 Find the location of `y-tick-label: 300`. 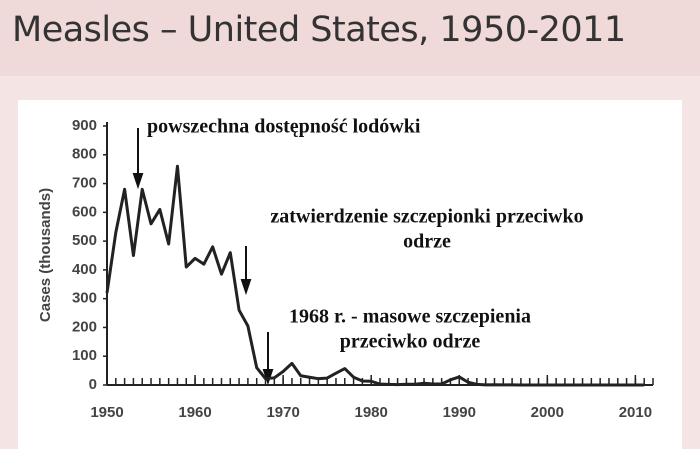

y-tick-label: 300 is located at coordinates (84, 298).